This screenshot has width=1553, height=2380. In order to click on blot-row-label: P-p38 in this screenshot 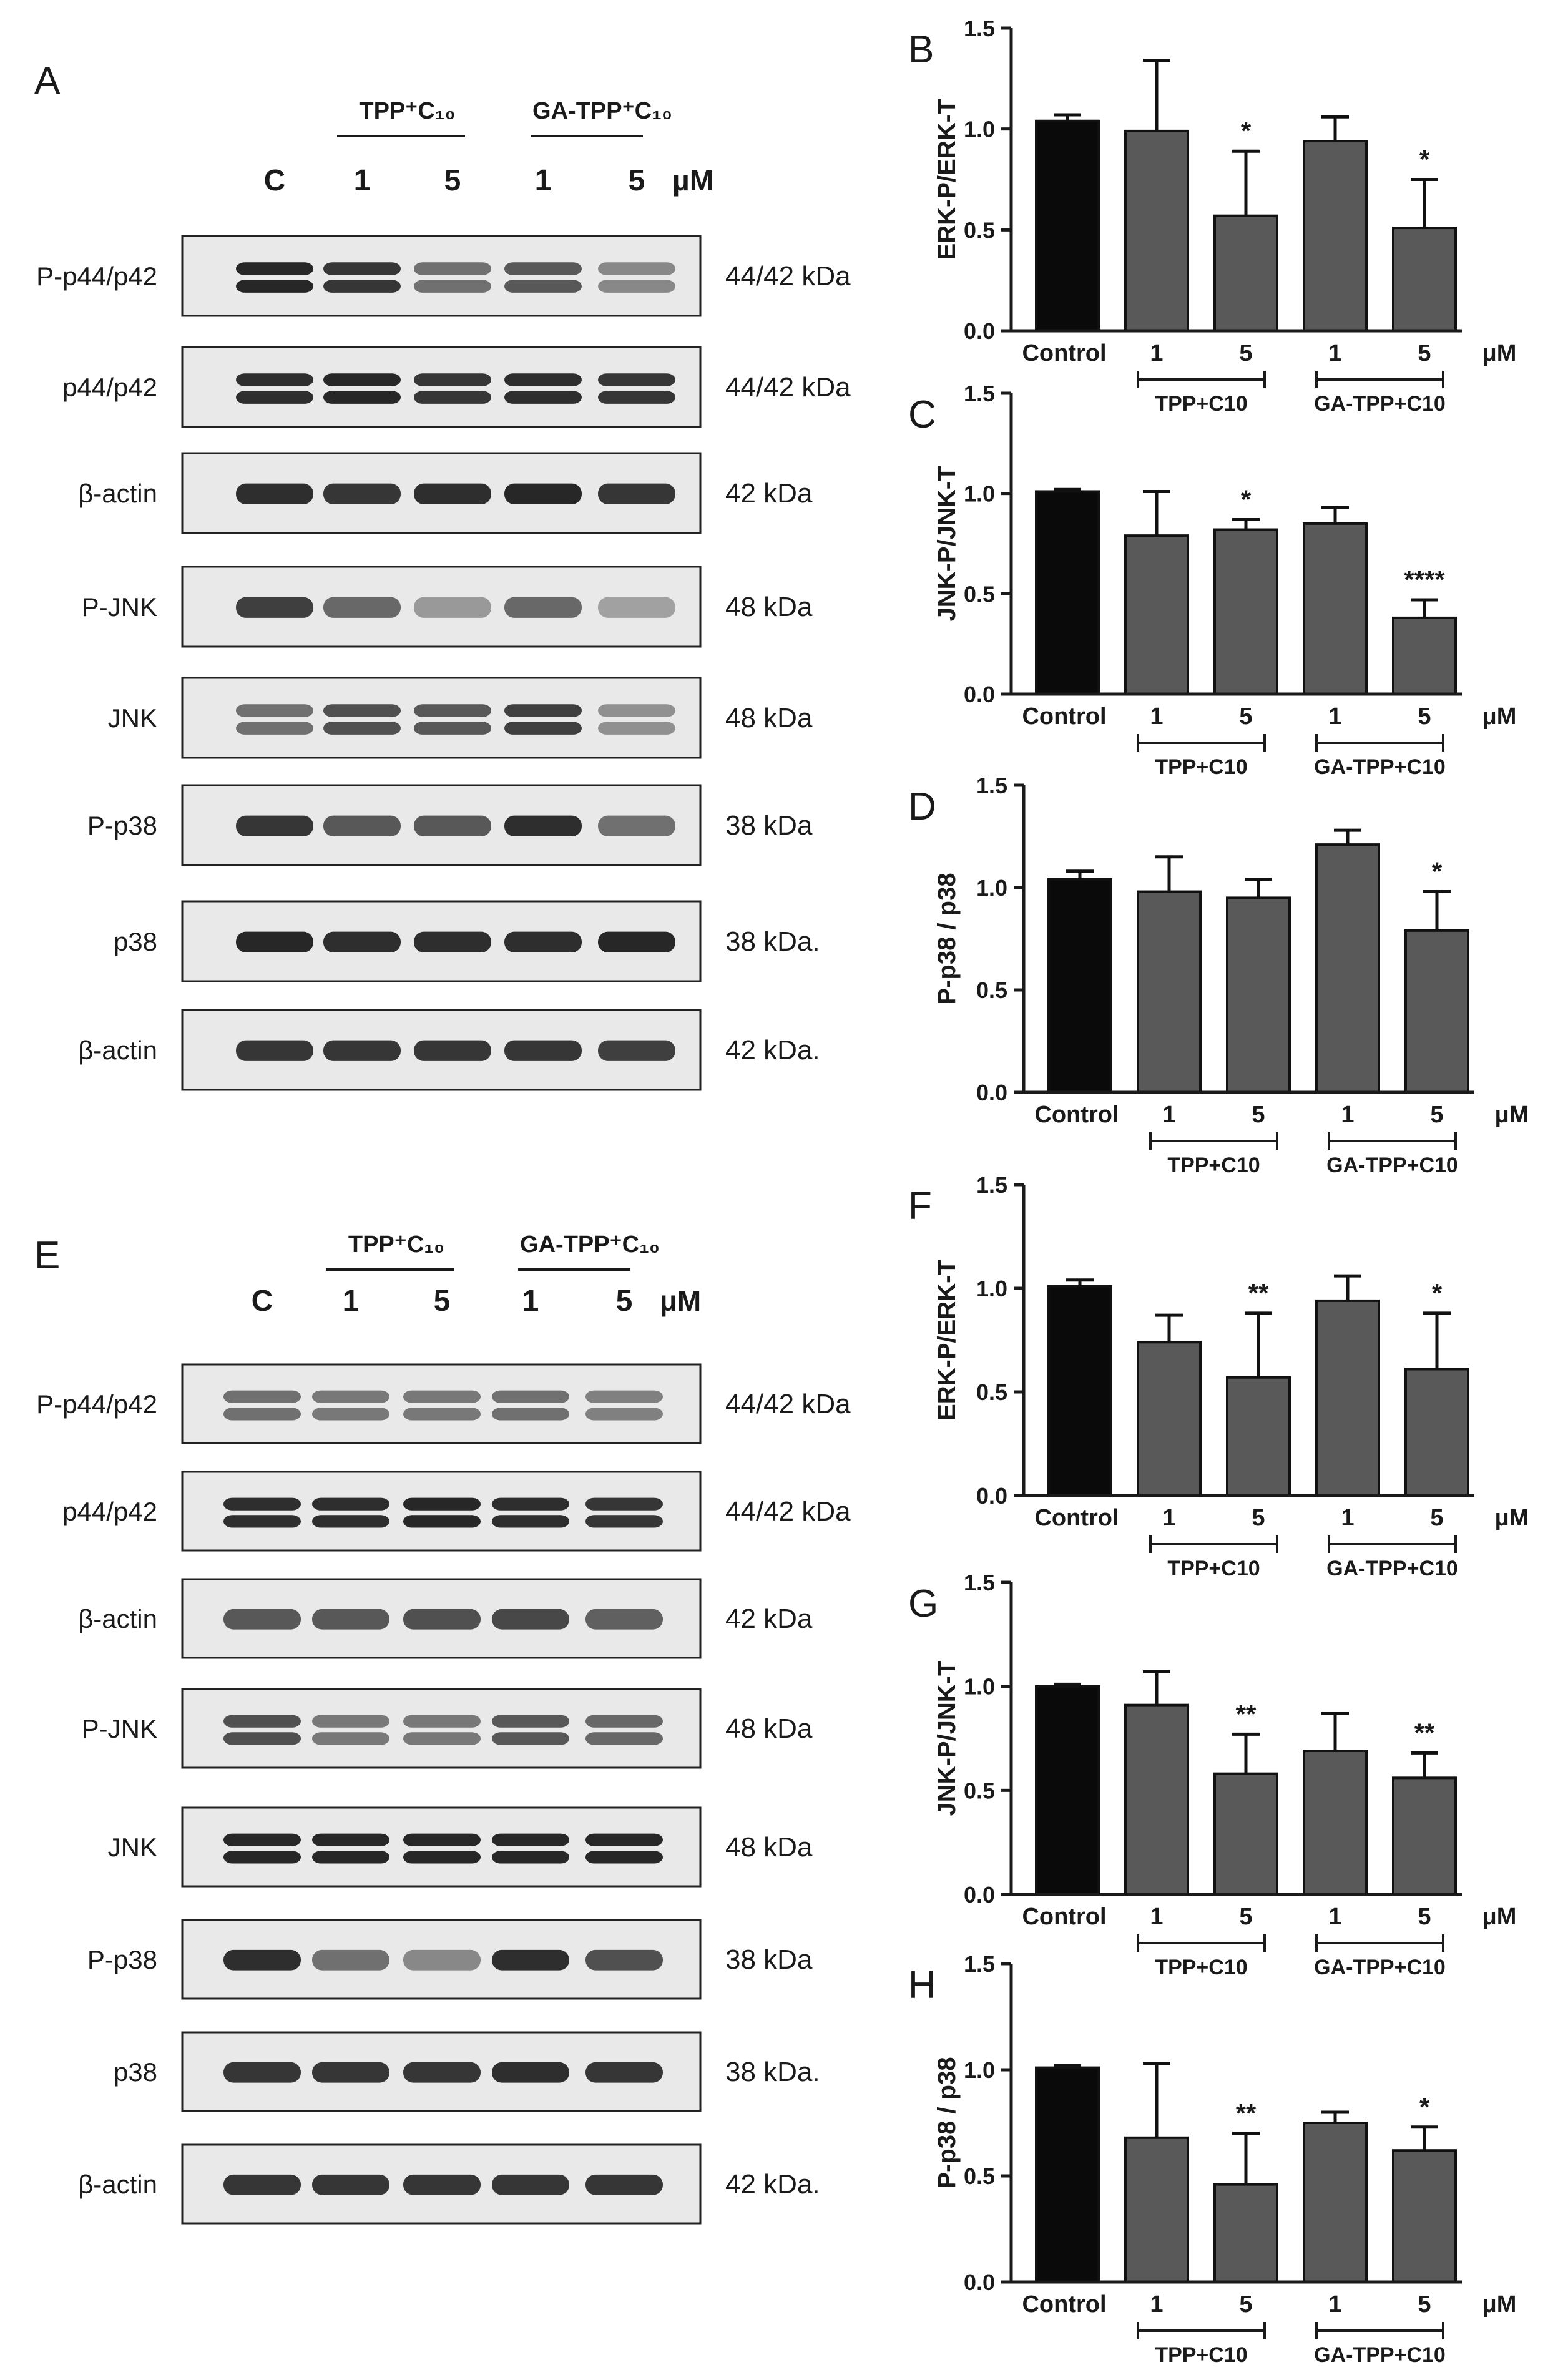, I will do `click(122, 1959)`.